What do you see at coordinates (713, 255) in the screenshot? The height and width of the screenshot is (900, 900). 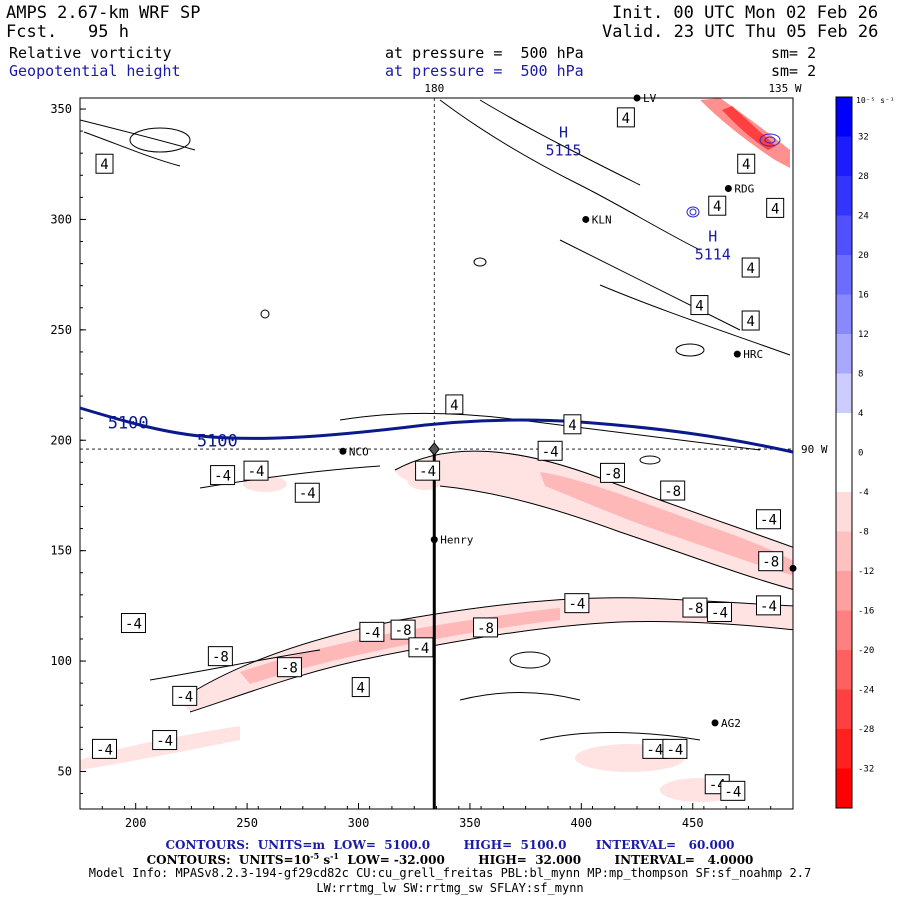 I see `high-value: 5114` at bounding box center [713, 255].